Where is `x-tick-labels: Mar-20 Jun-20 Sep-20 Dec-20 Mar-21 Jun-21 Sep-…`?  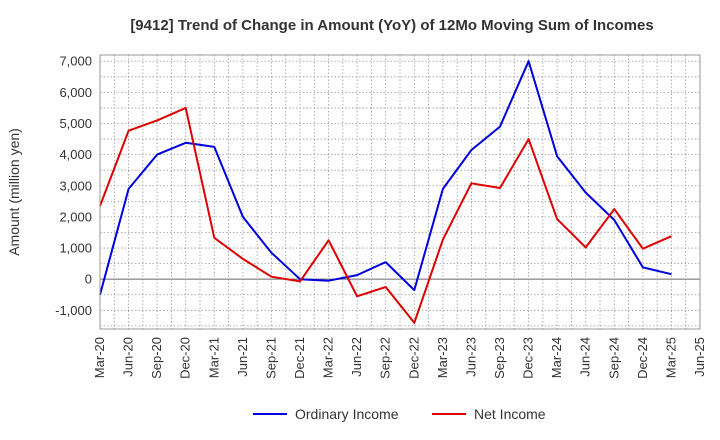
x-tick-labels: Mar-20 Jun-20 Sep-20 Dec-20 Mar-21 Jun-21 Sep-… is located at coordinates (399, 358).